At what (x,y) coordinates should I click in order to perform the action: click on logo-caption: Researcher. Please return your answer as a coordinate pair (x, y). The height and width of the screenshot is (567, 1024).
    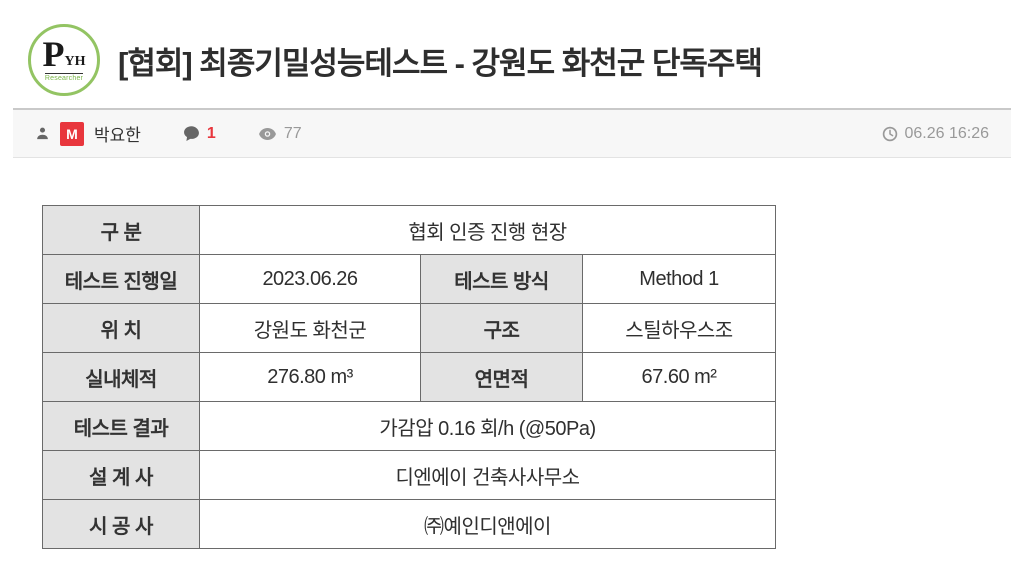
    Looking at the image, I should click on (64, 78).